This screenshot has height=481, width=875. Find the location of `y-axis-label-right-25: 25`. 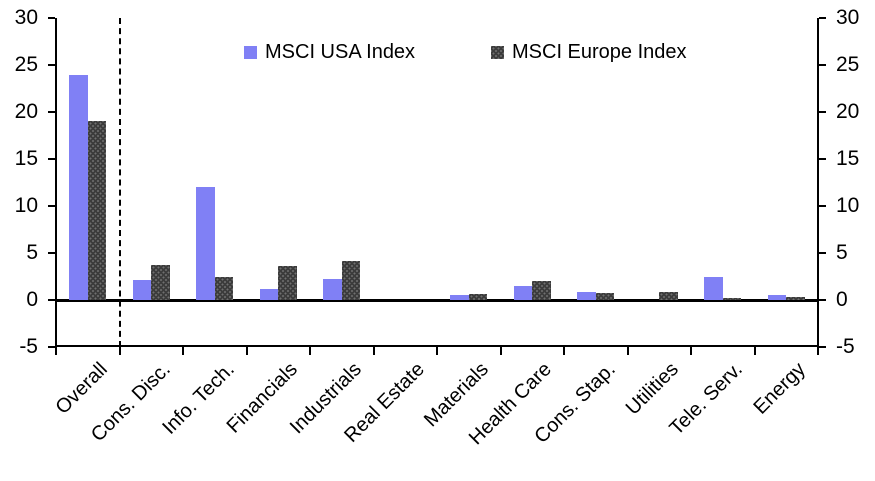

y-axis-label-right-25: 25 is located at coordinates (848, 64).